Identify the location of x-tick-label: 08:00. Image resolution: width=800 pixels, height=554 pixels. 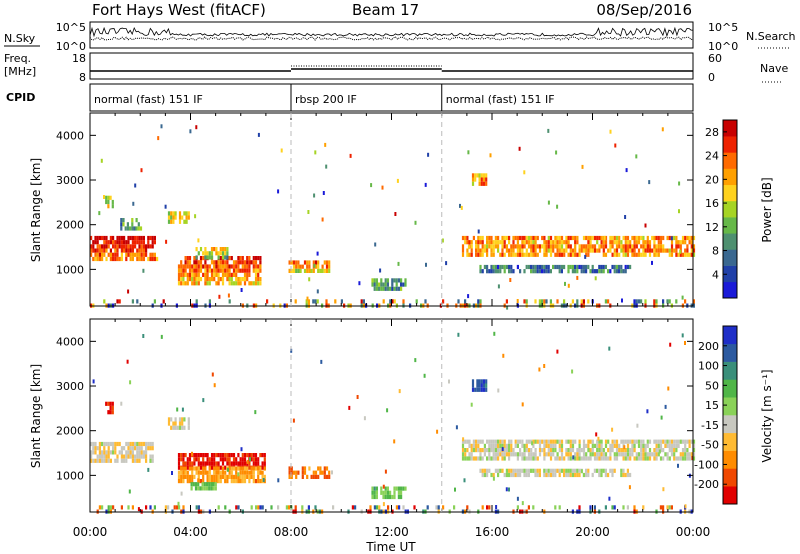
(291, 532).